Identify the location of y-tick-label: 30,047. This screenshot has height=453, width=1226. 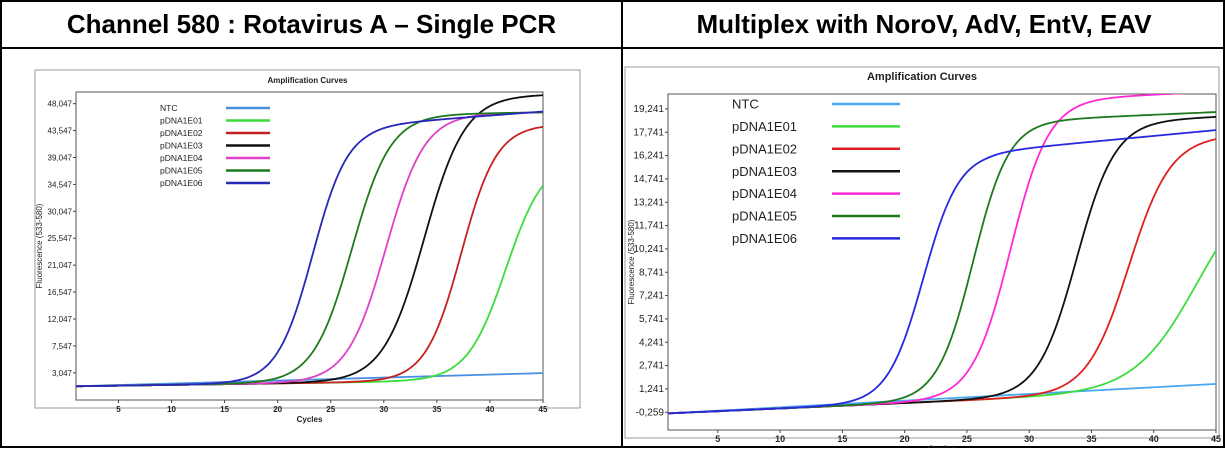
(60, 211).